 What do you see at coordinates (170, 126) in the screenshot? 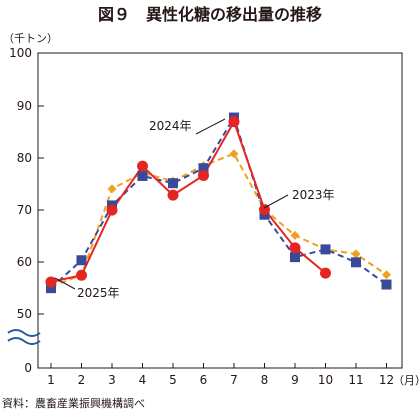
I see `series-label: 2024年` at bounding box center [170, 126].